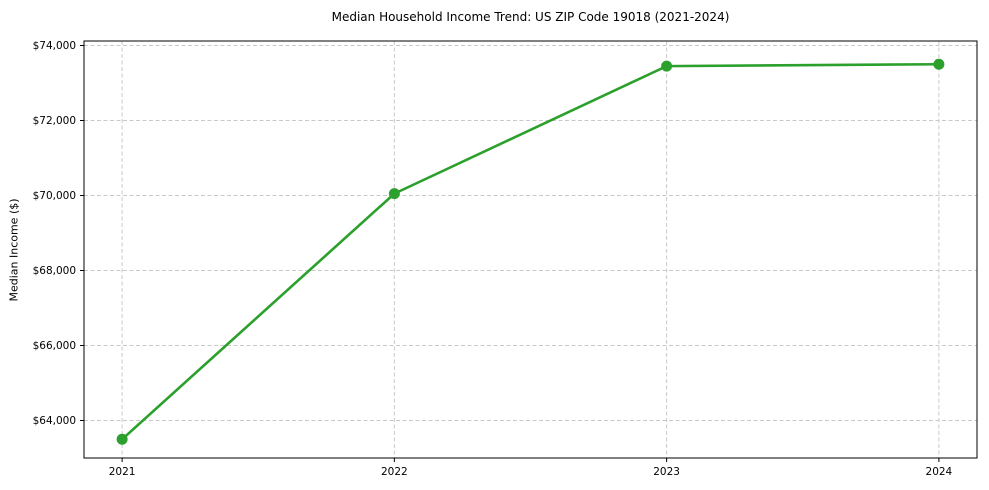  Describe the element at coordinates (939, 64) in the screenshot. I see `data-point-2024` at that location.